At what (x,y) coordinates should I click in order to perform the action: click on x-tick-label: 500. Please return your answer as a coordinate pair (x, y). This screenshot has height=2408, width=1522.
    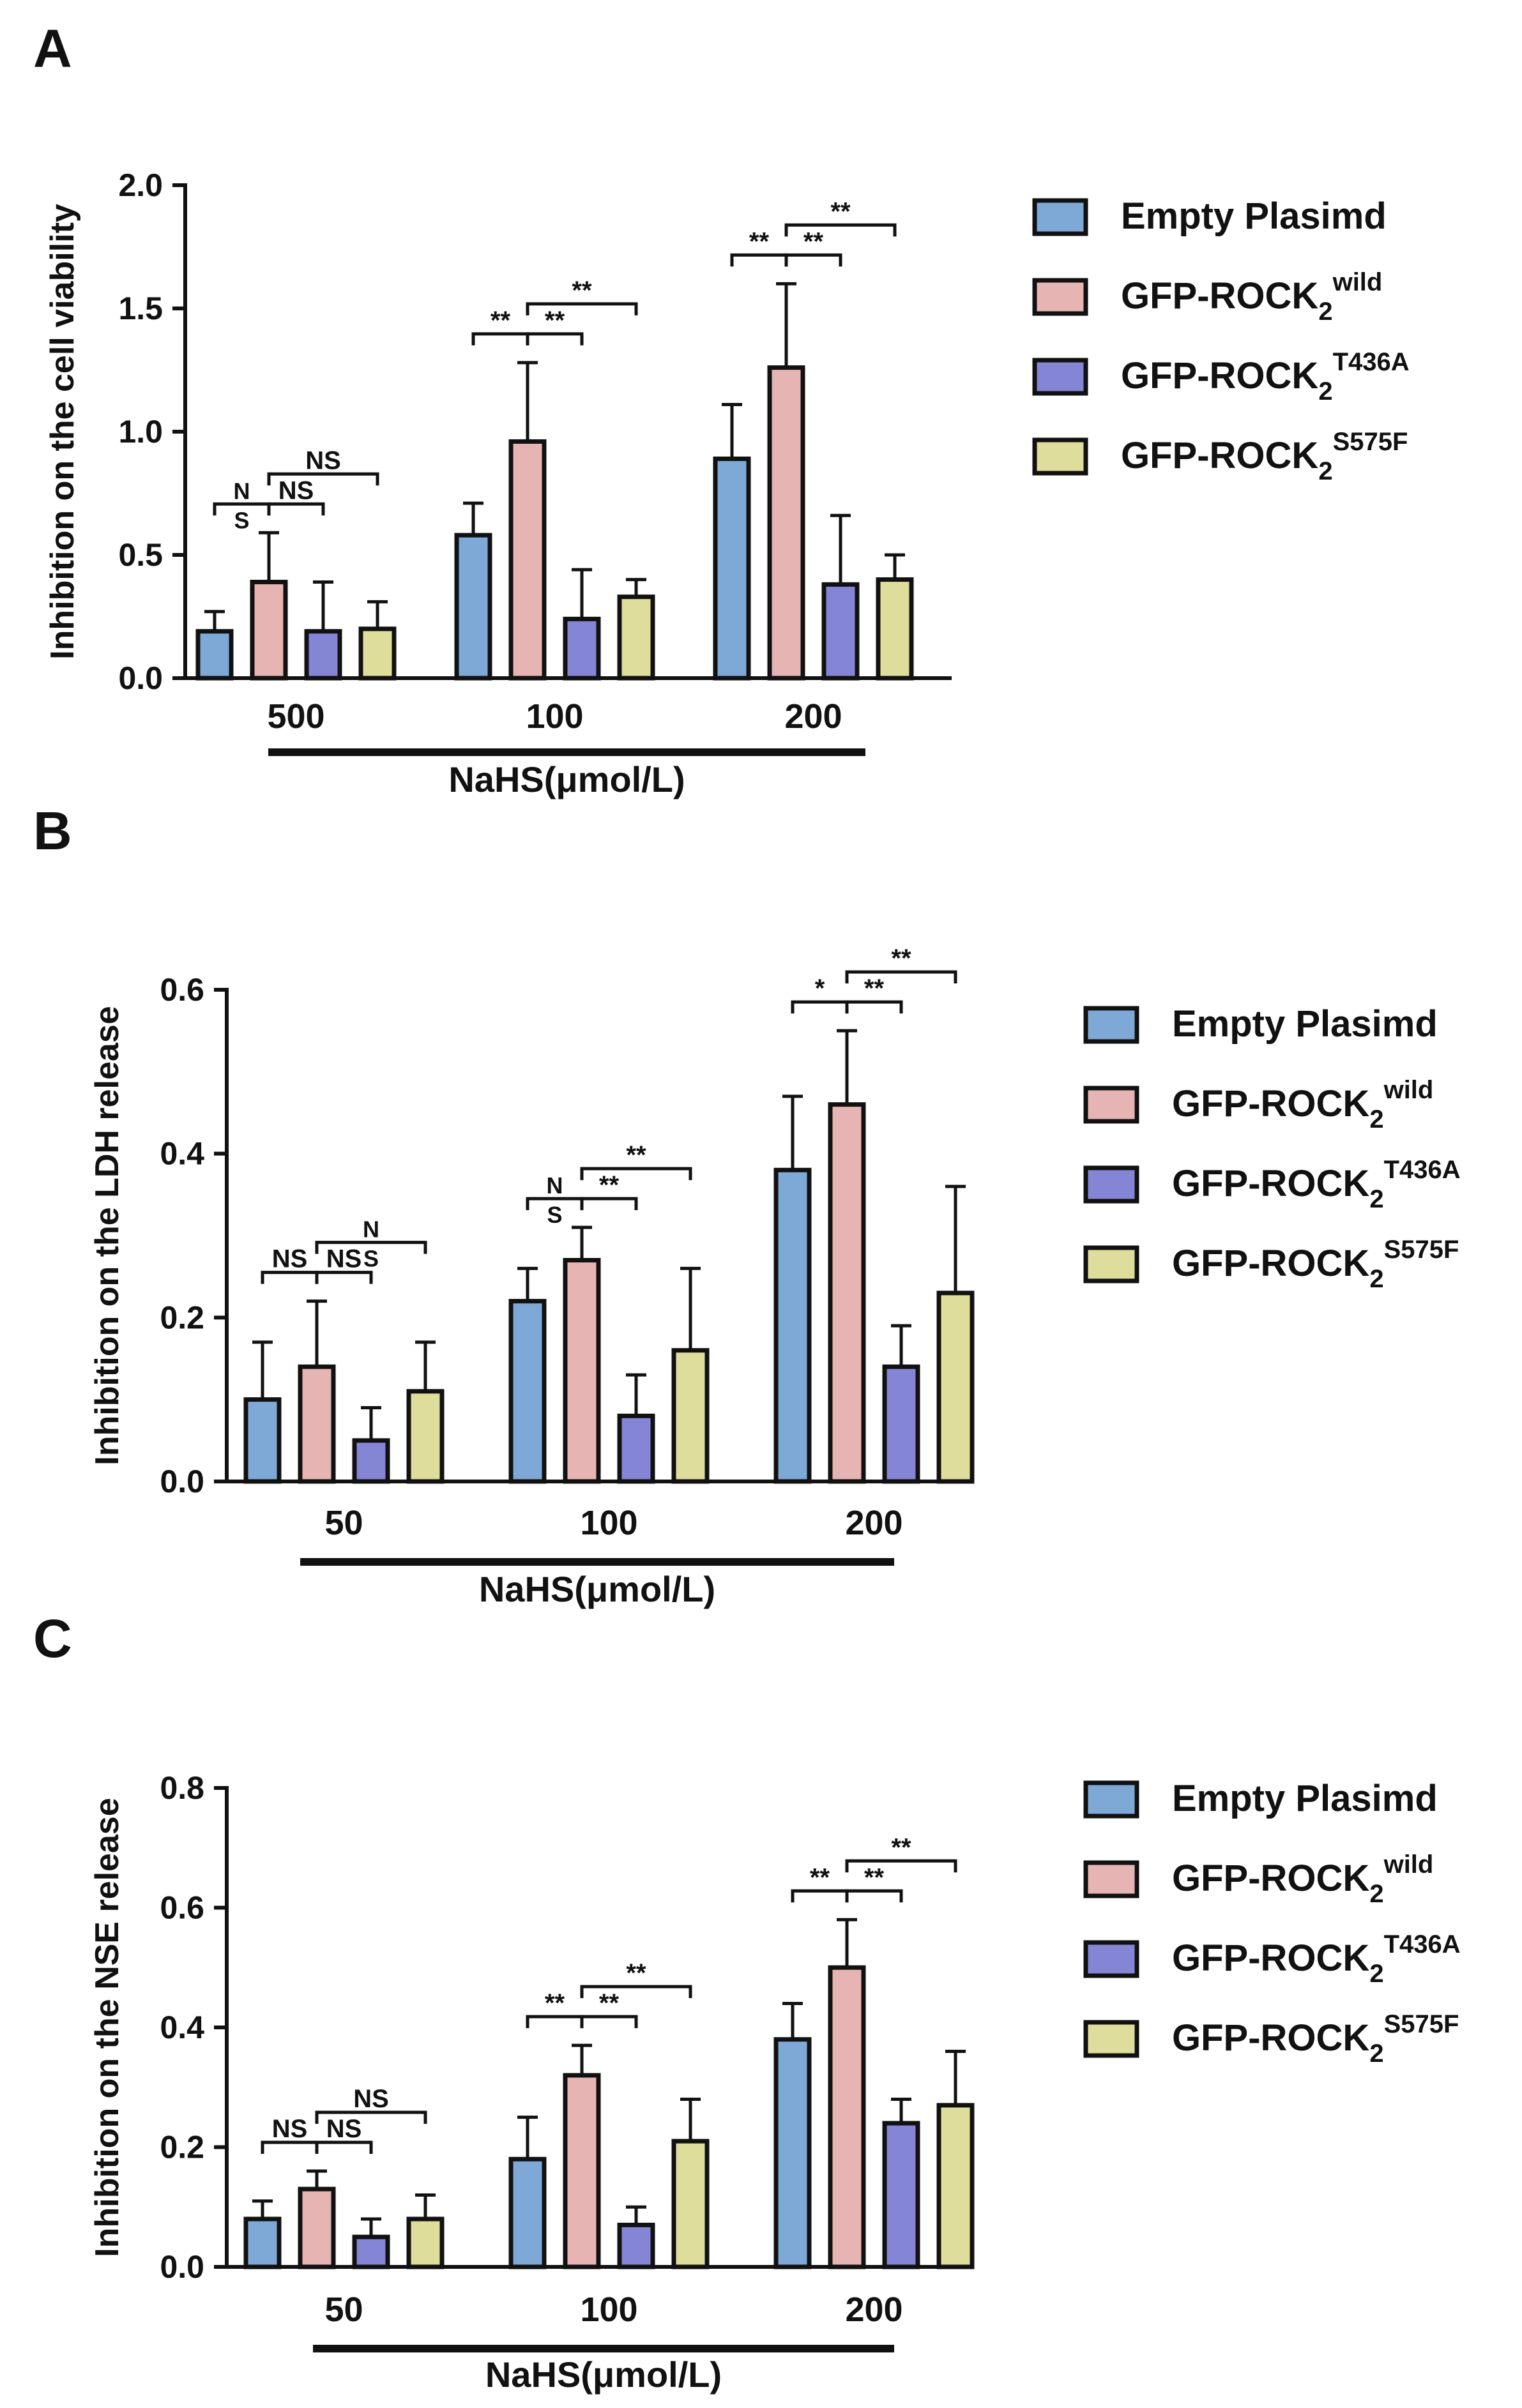
    Looking at the image, I should click on (295, 716).